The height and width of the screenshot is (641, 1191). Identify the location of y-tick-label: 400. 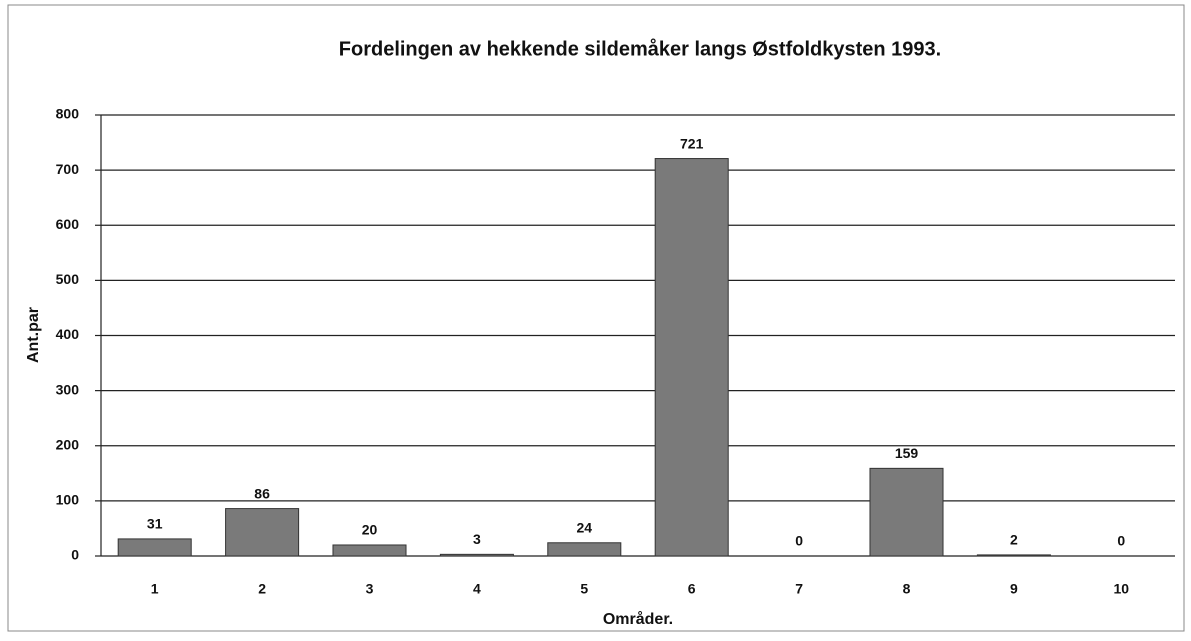
(68, 334).